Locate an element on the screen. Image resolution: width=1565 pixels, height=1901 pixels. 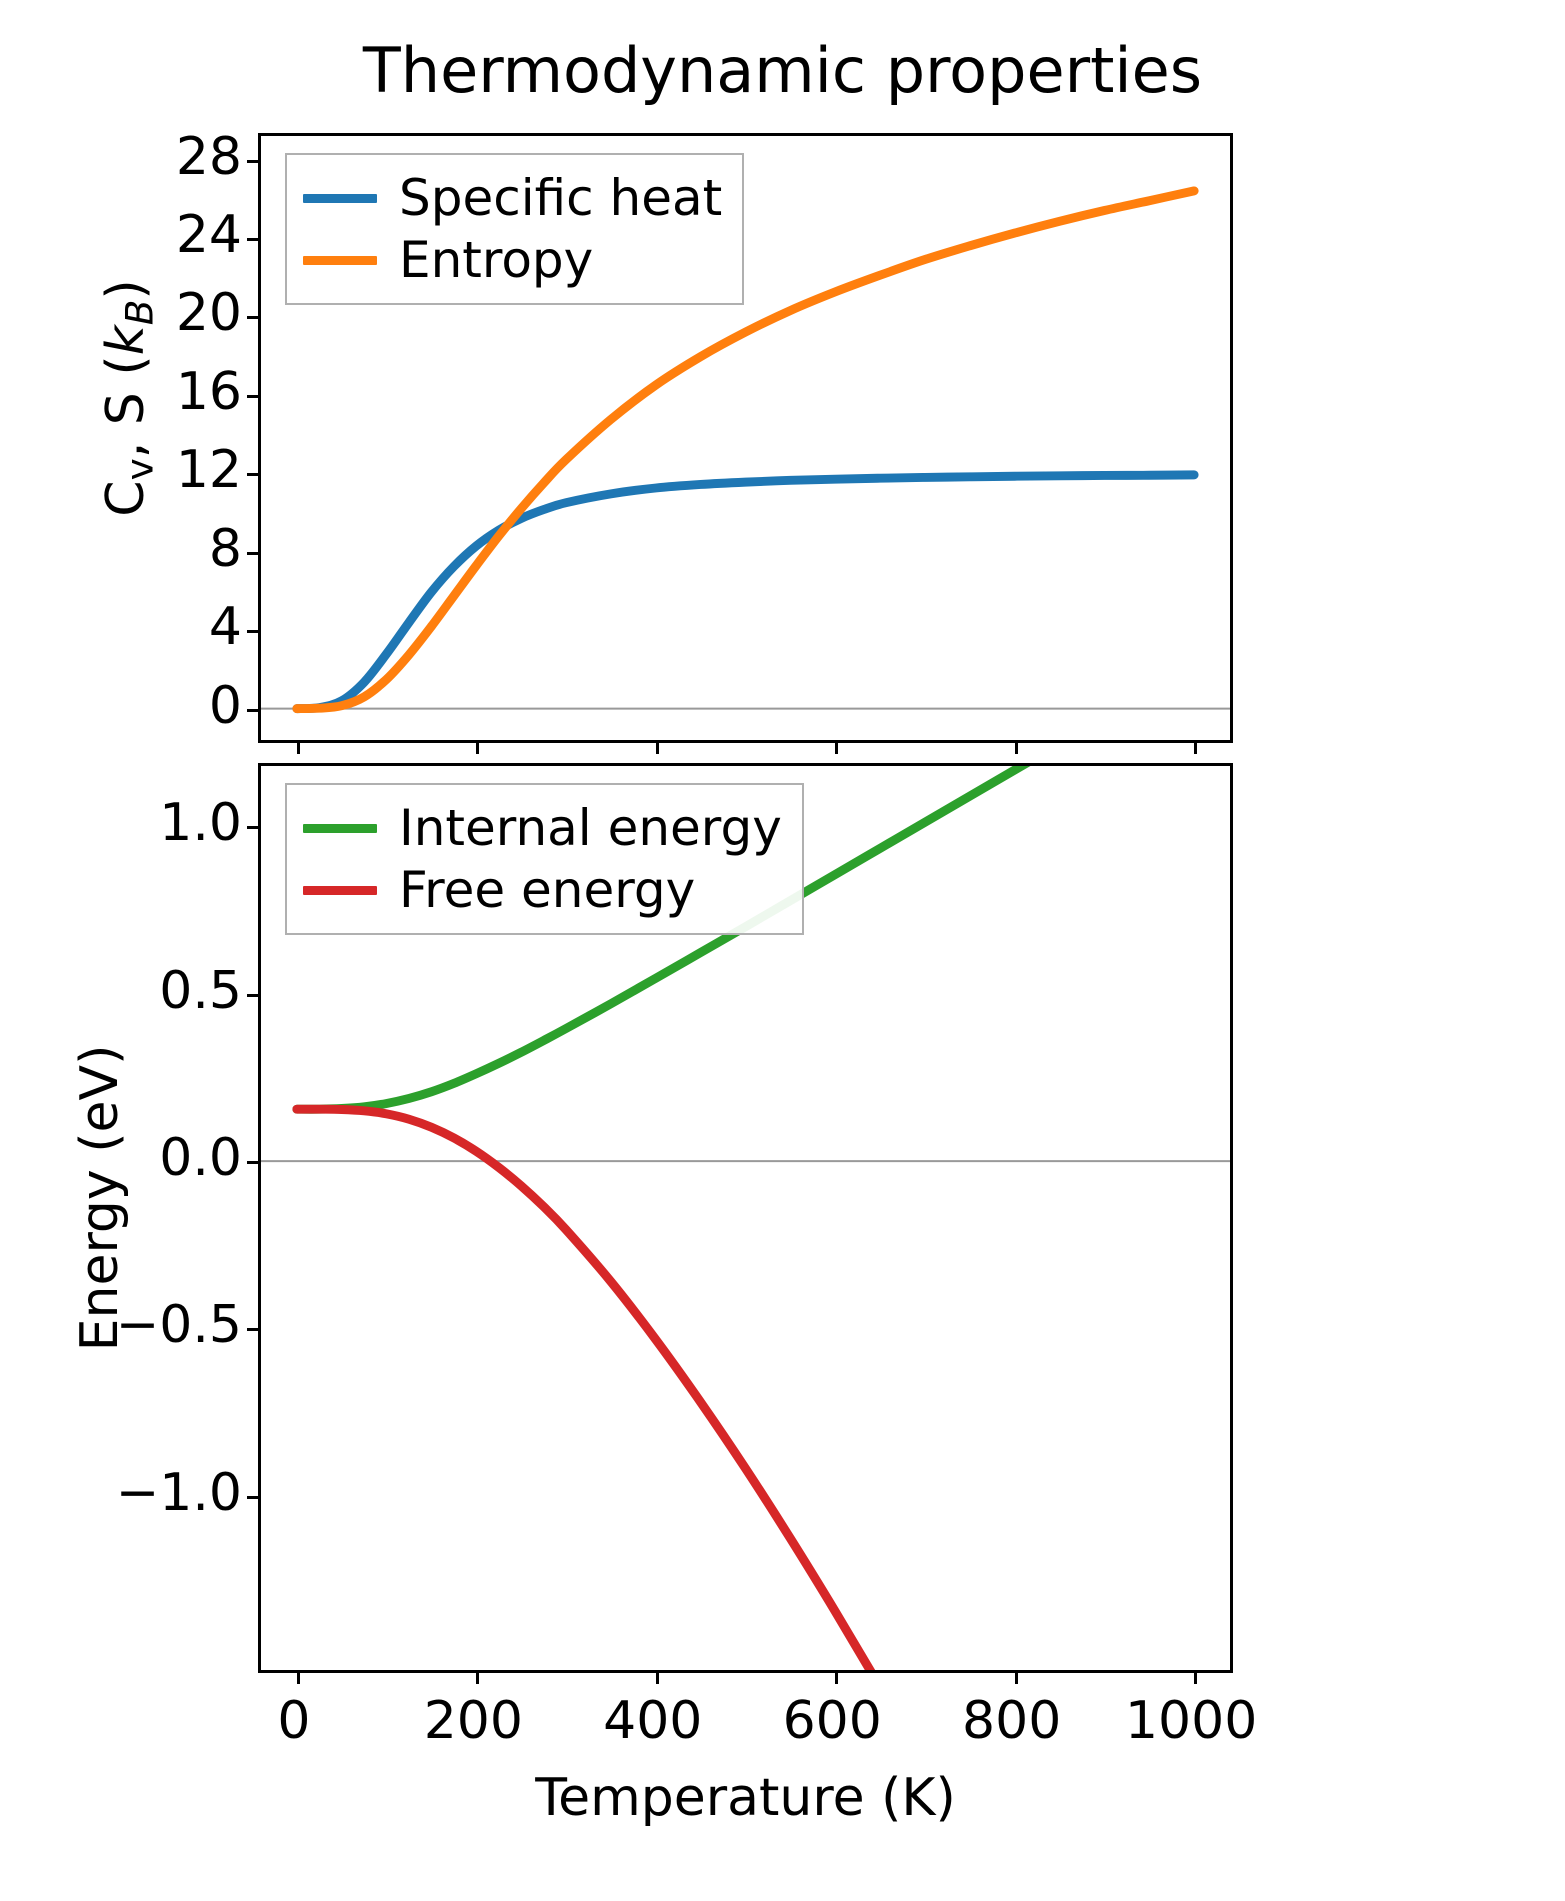
legend-label-free-energy: Free energy is located at coordinates (547, 890).